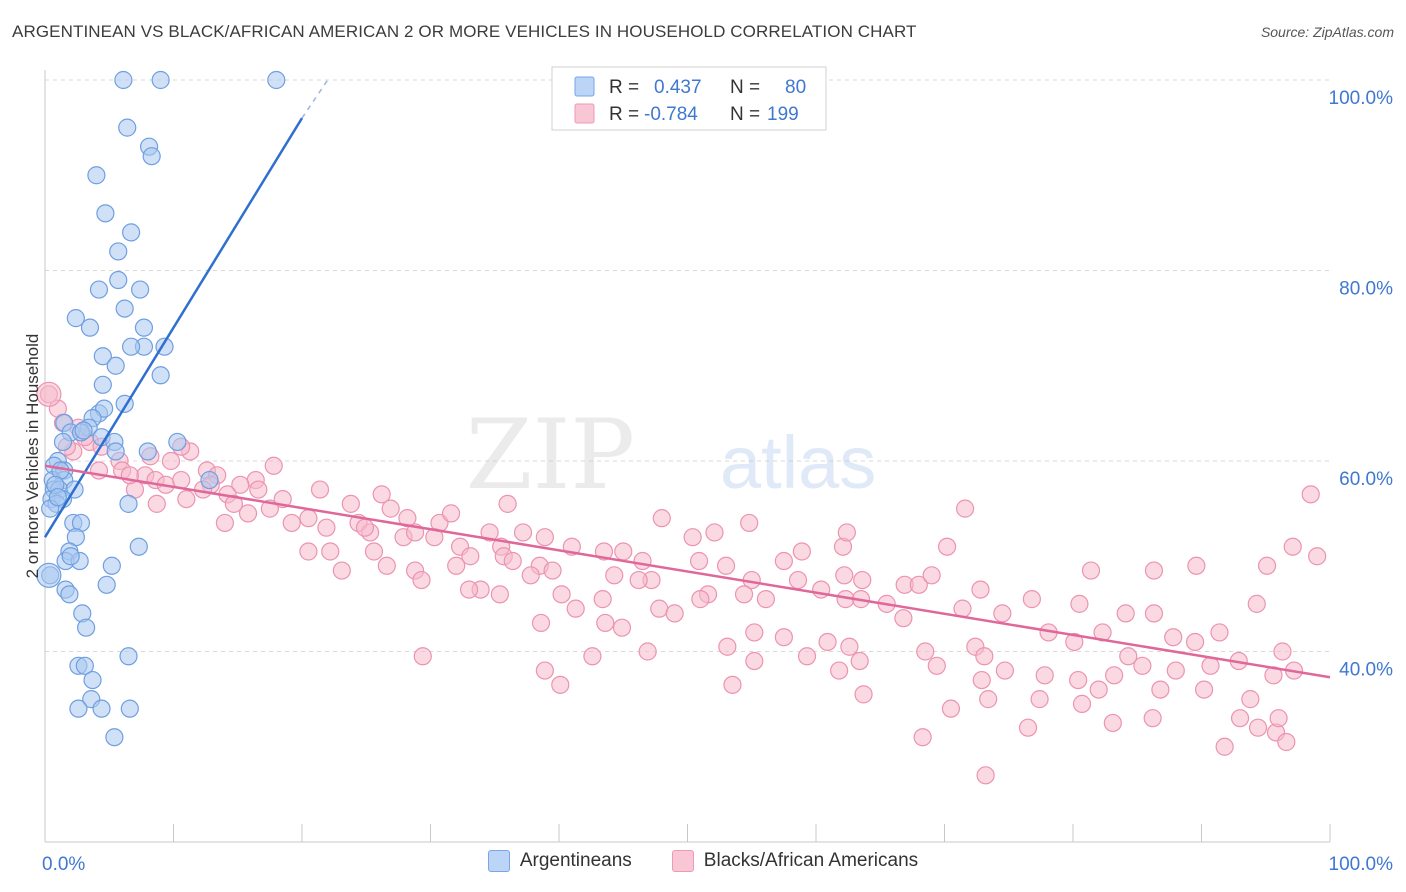 Image resolution: width=1406 pixels, height=892 pixels. What do you see at coordinates (1361, 864) in the screenshot?
I see `x-tick-label-max: 100.0%` at bounding box center [1361, 864].